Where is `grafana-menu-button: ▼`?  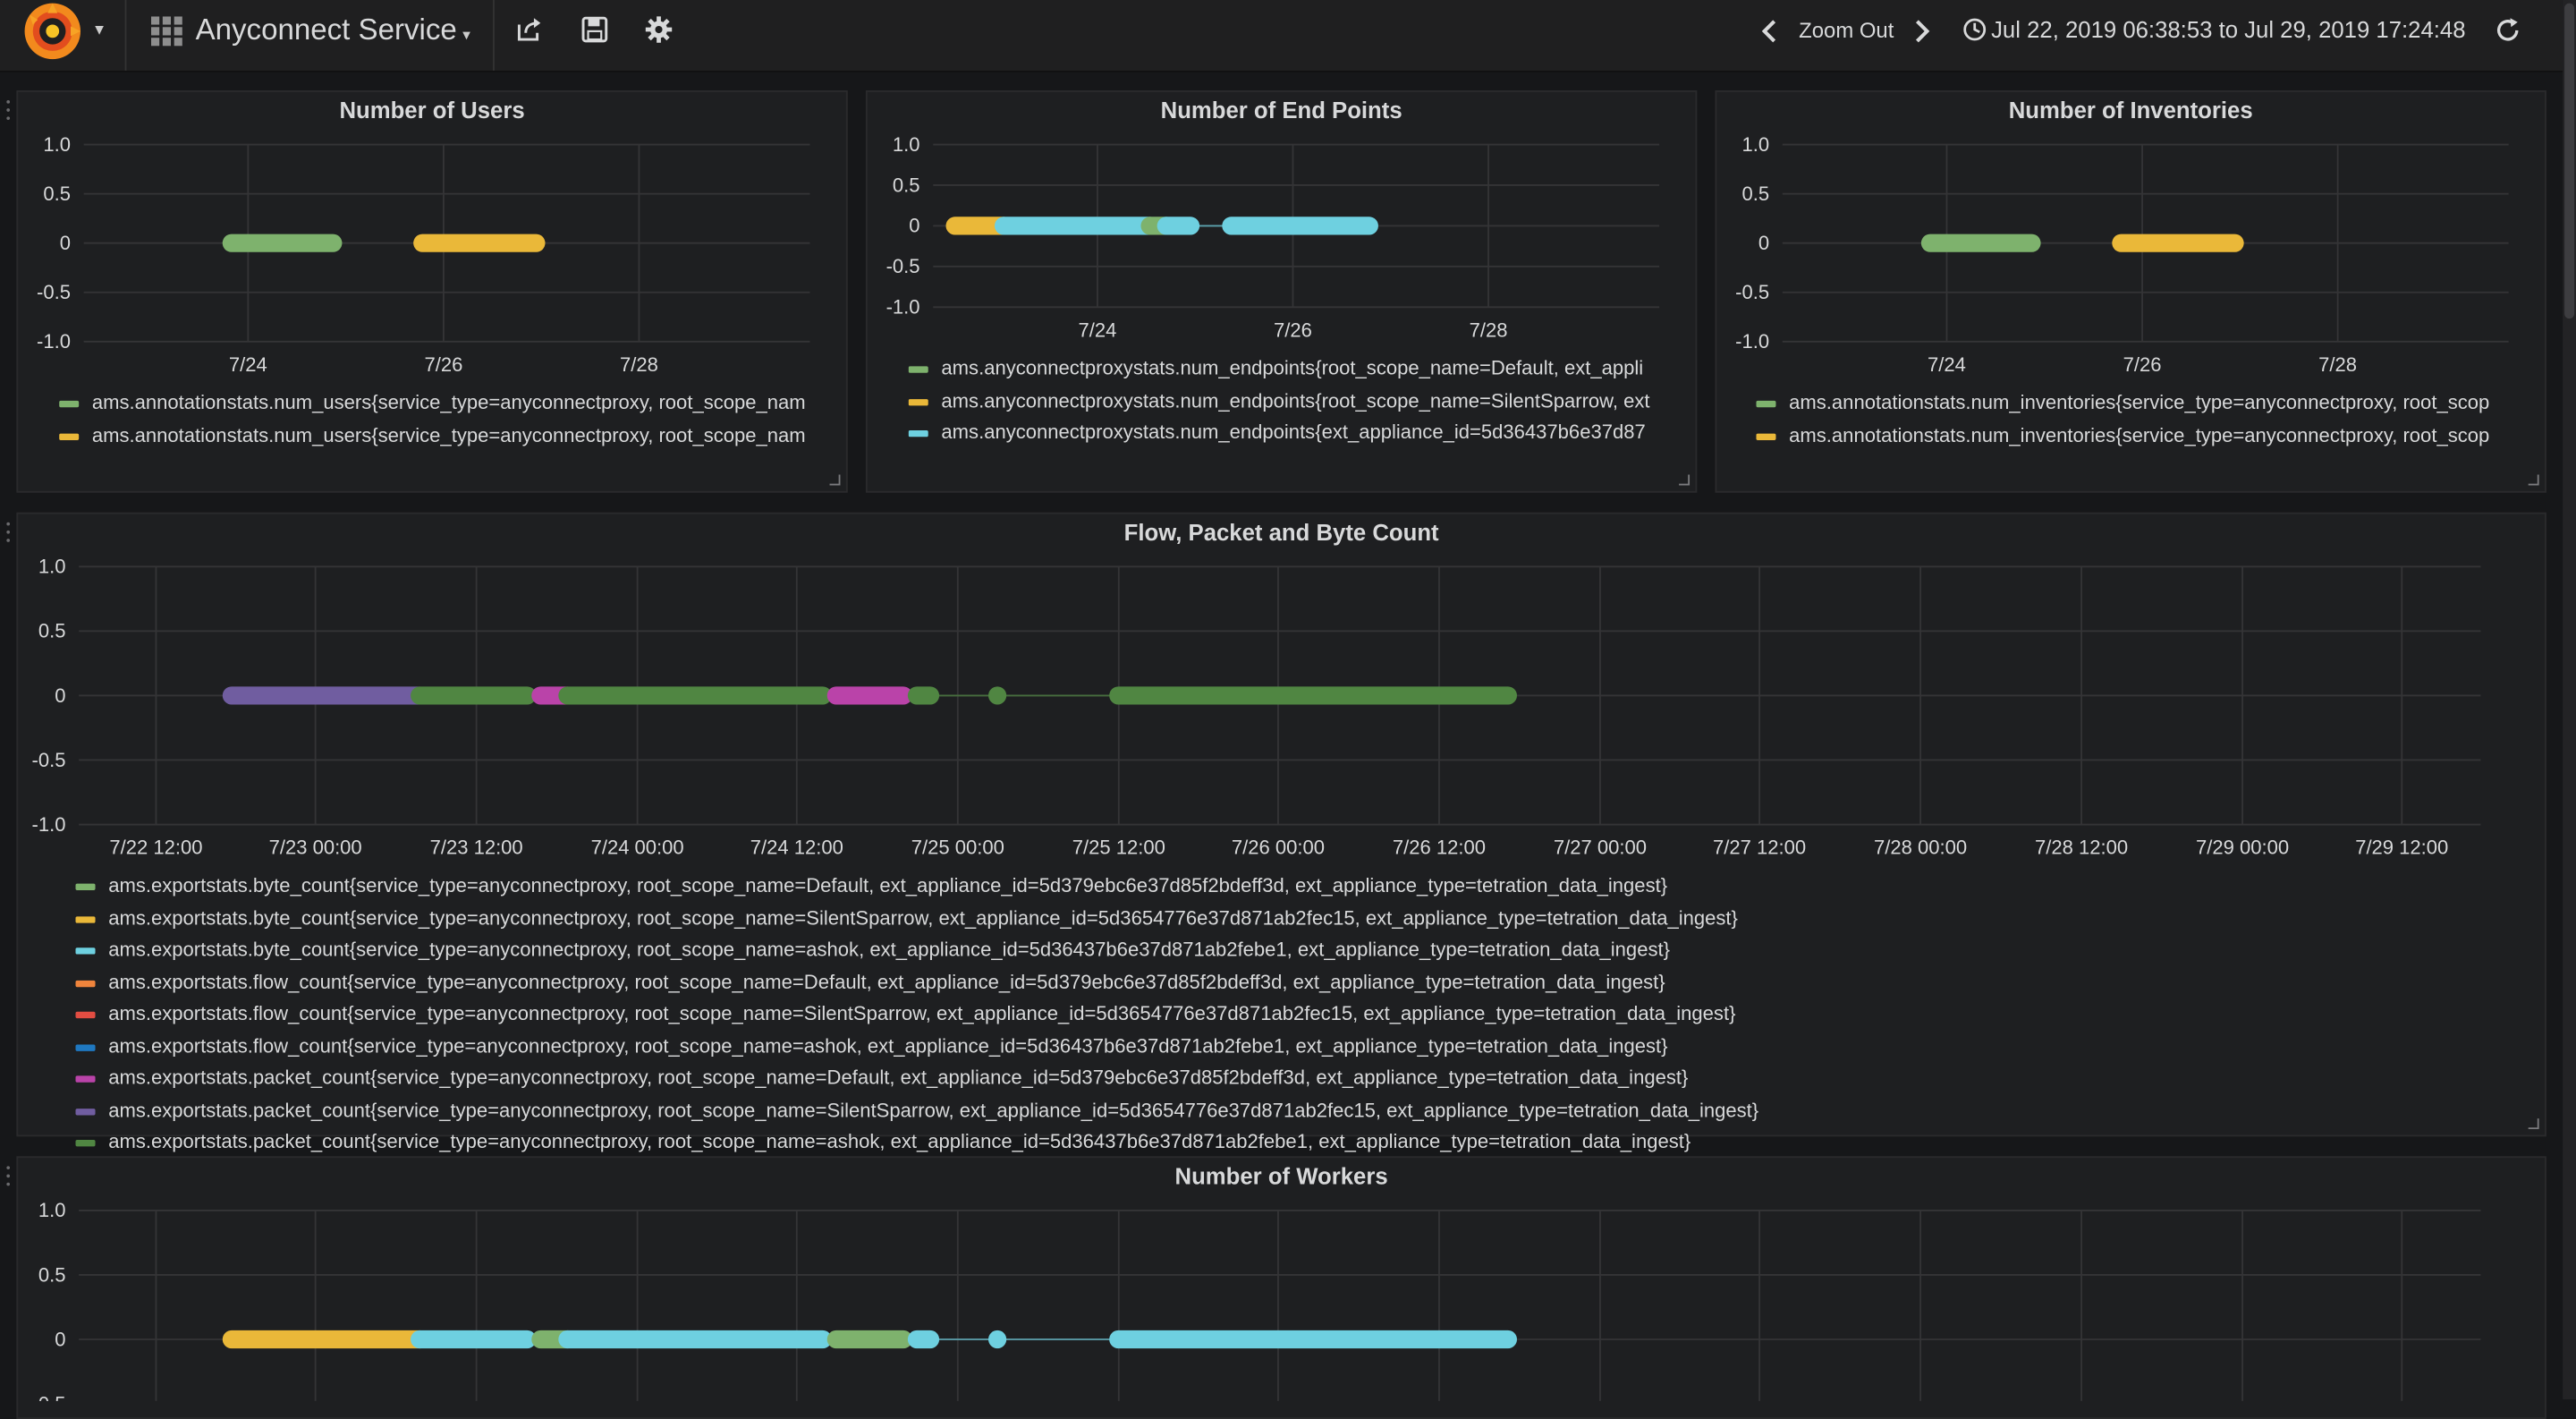 grafana-menu-button: ▼ is located at coordinates (63, 35).